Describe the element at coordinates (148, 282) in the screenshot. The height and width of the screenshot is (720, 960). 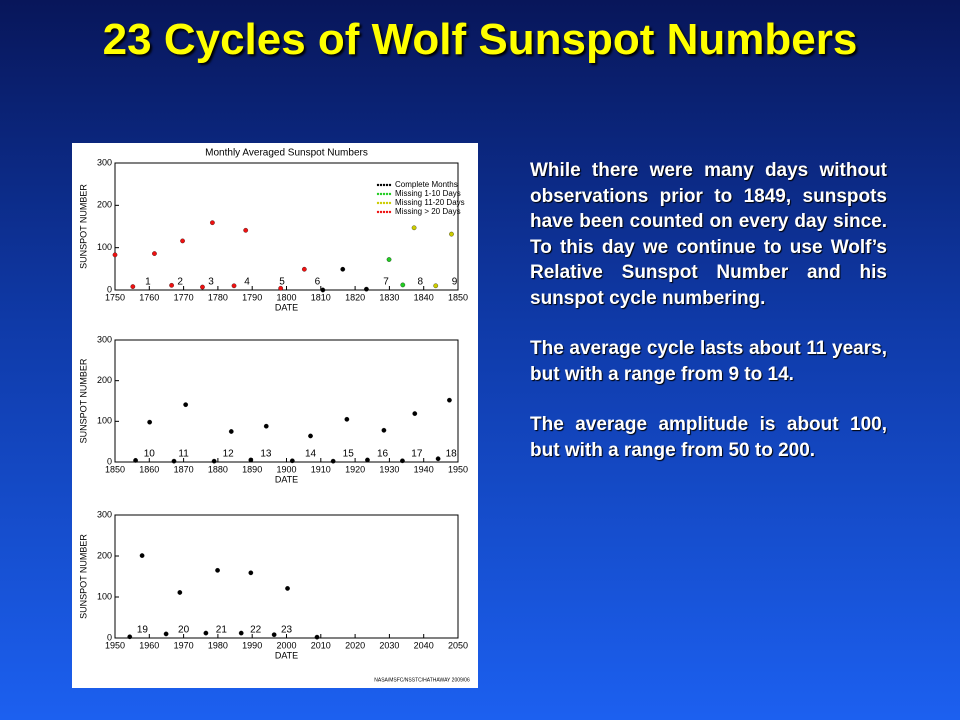
I see `cycle-label: 1` at that location.